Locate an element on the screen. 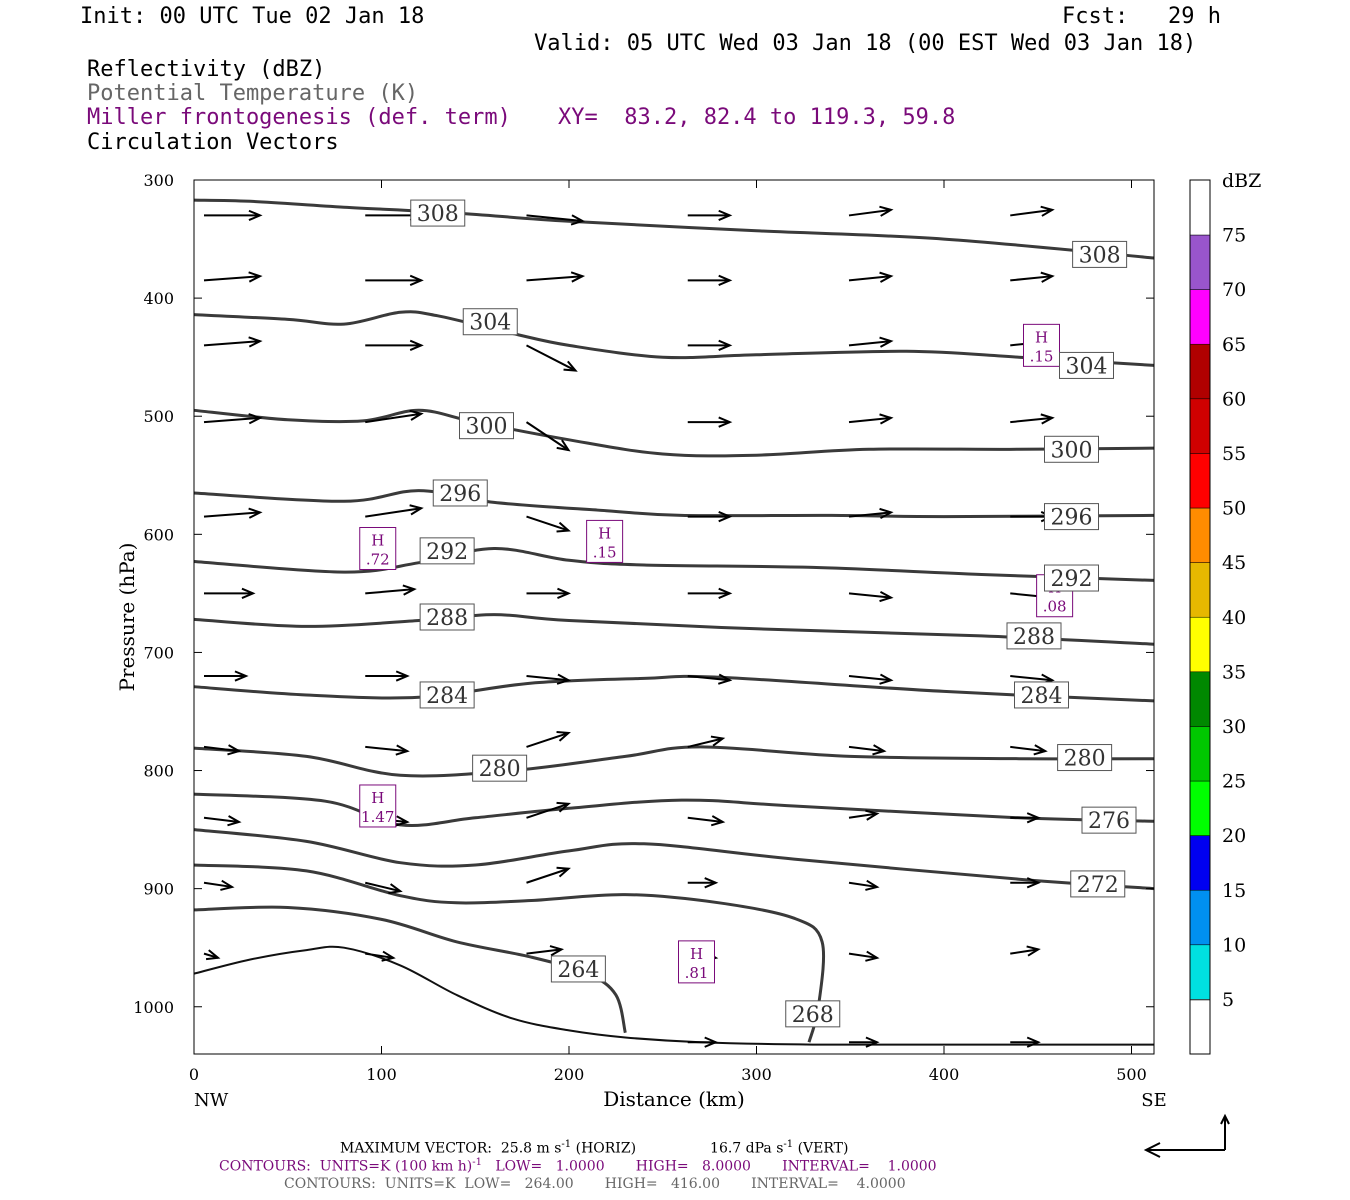  theta-label-268: 268 is located at coordinates (813, 1014).